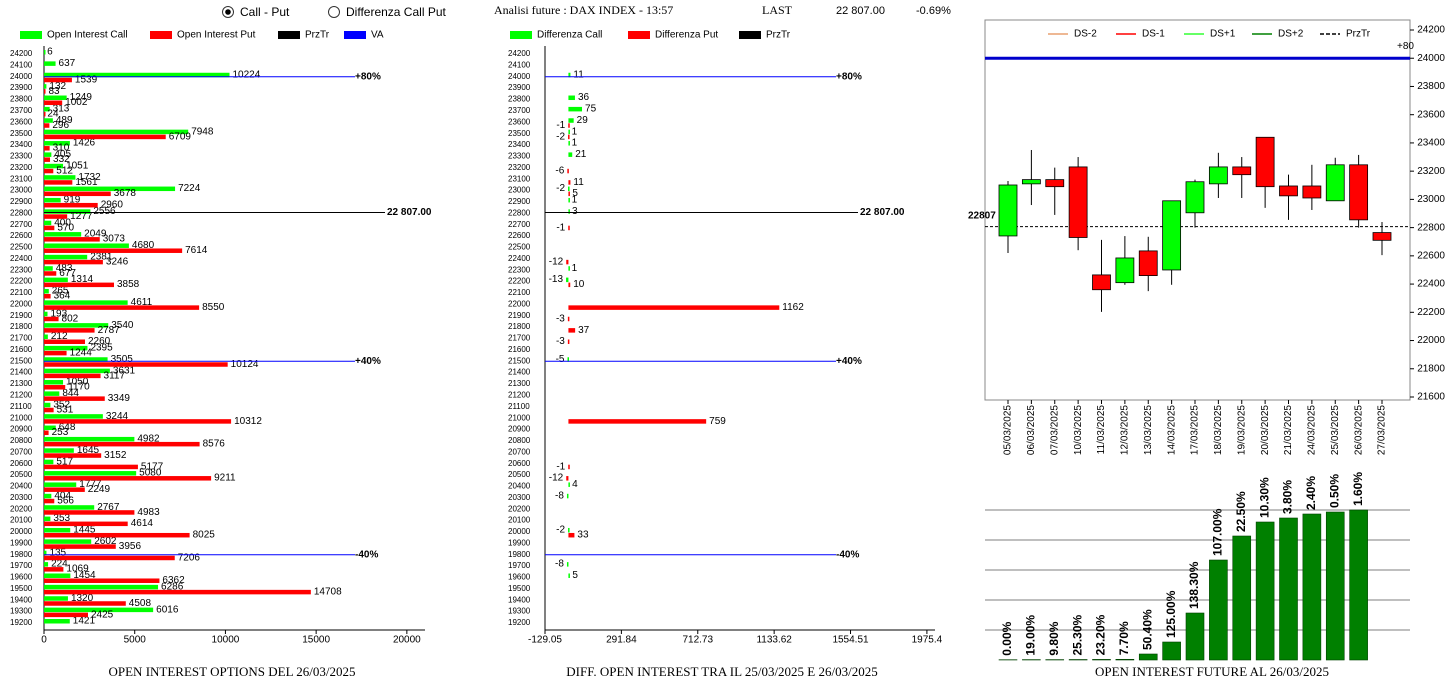 The width and height of the screenshot is (1449, 686). Describe the element at coordinates (519, 508) in the screenshot. I see `strike-label: 20200` at that location.